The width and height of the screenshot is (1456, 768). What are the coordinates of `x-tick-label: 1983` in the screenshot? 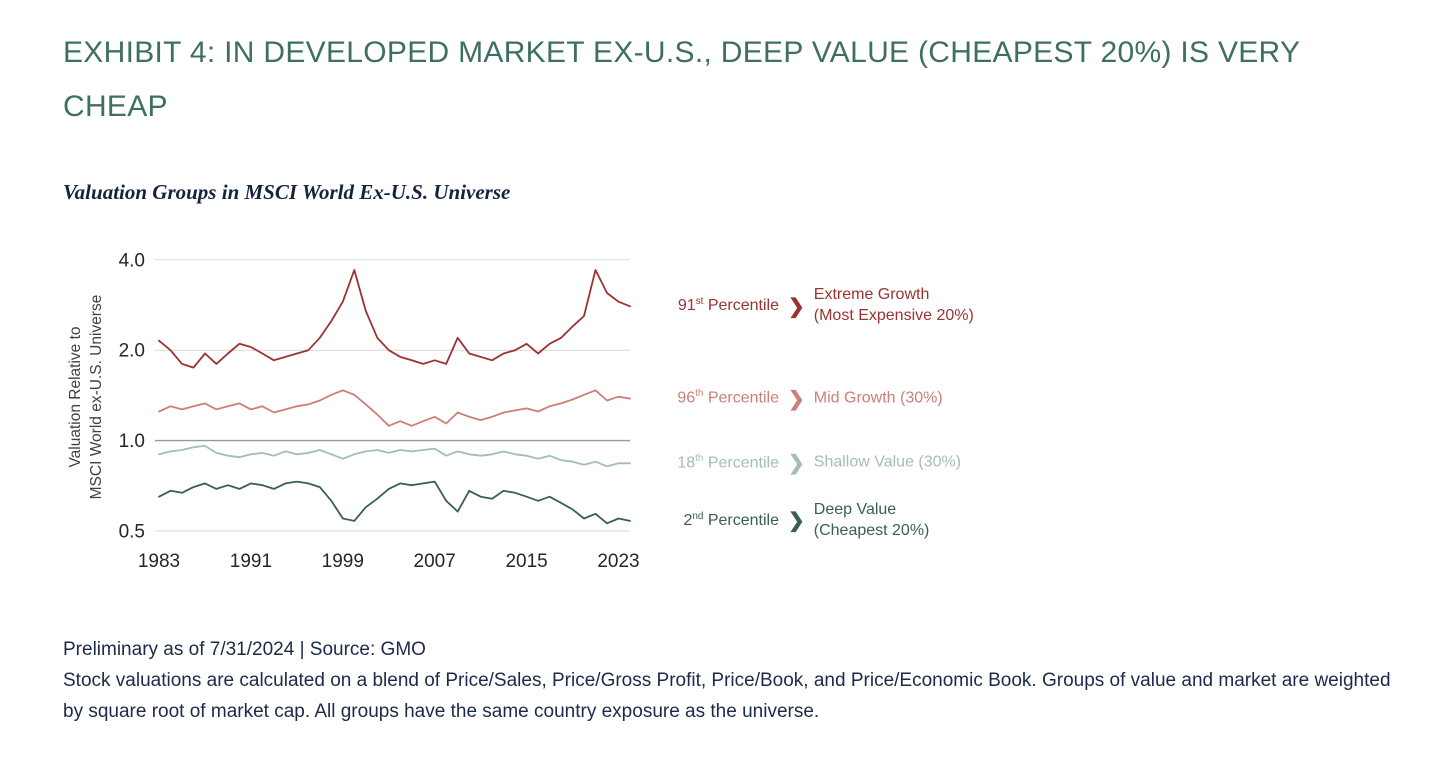 It's located at (159, 561).